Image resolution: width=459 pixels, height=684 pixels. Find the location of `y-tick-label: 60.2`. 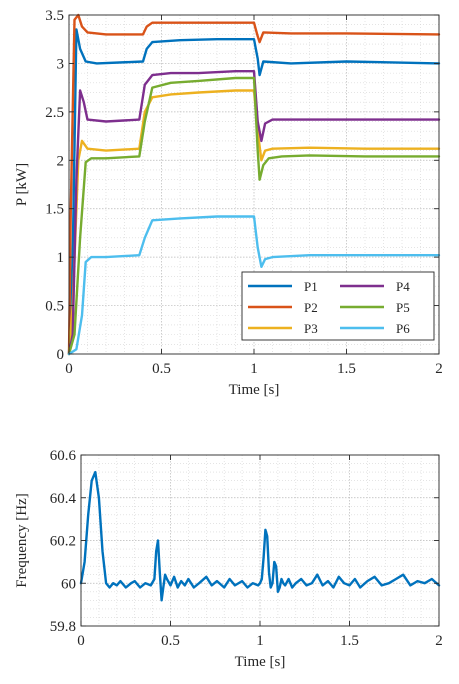

y-tick-label: 60.2 is located at coordinates (63, 542).